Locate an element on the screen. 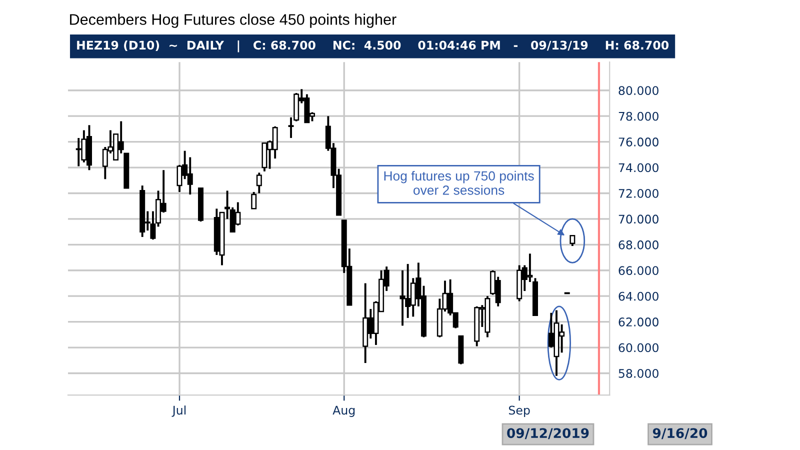 Image resolution: width=800 pixels, height=450 pixels. x-tick-label: Jul is located at coordinates (179, 411).